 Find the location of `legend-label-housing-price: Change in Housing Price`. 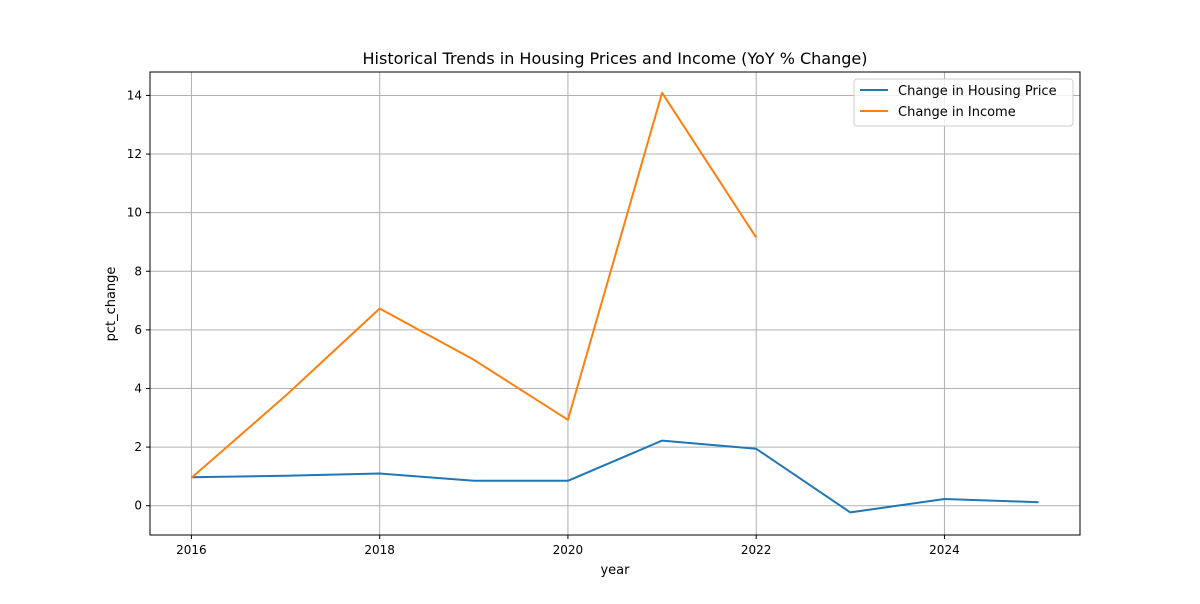

legend-label-housing-price: Change in Housing Price is located at coordinates (977, 91).